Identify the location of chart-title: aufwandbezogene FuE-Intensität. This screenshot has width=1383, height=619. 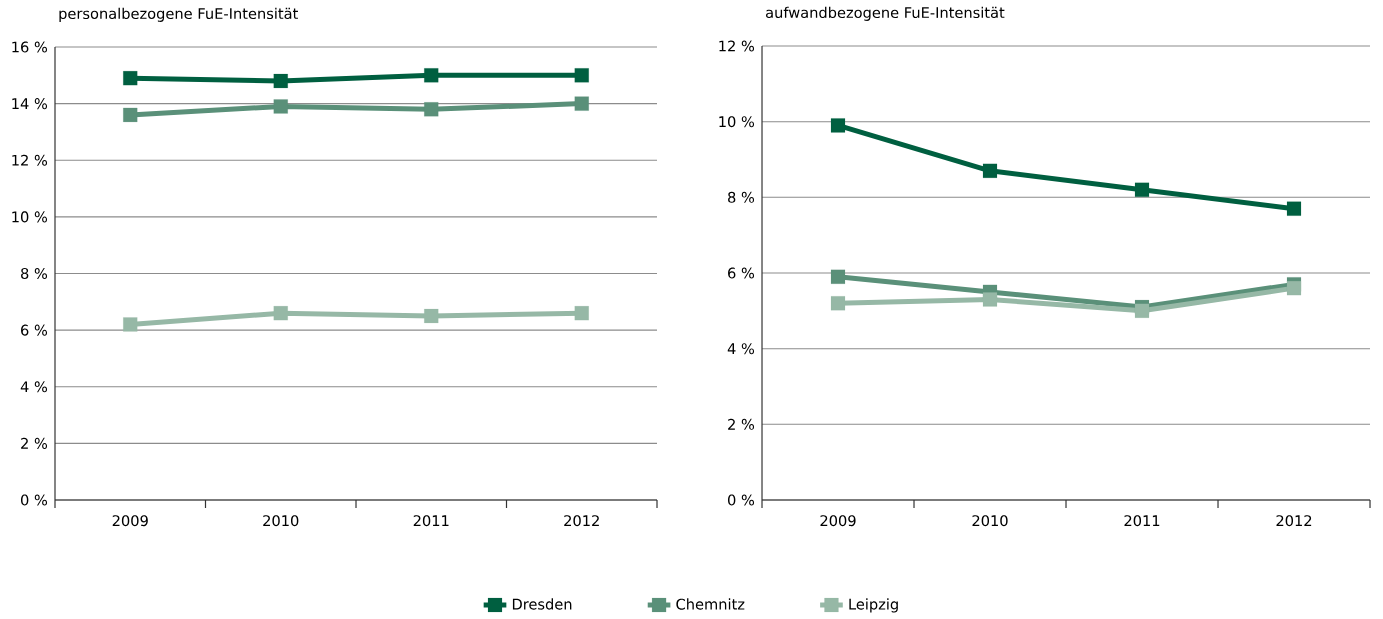
(885, 13).